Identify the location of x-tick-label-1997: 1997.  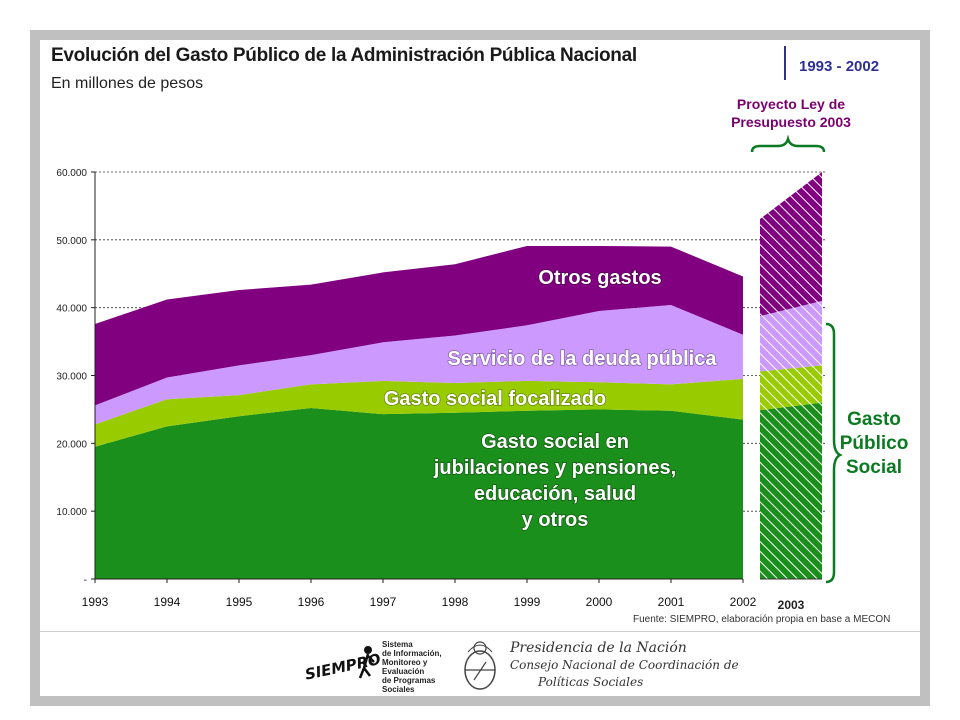
(383, 602).